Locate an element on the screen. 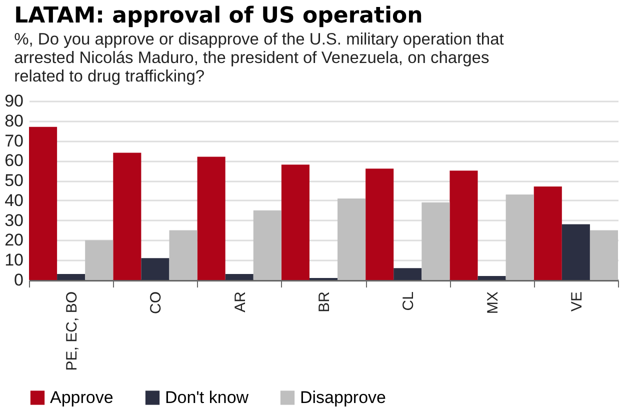 Image resolution: width=625 pixels, height=410 pixels. y-tick-label: 50 is located at coordinates (14, 180).